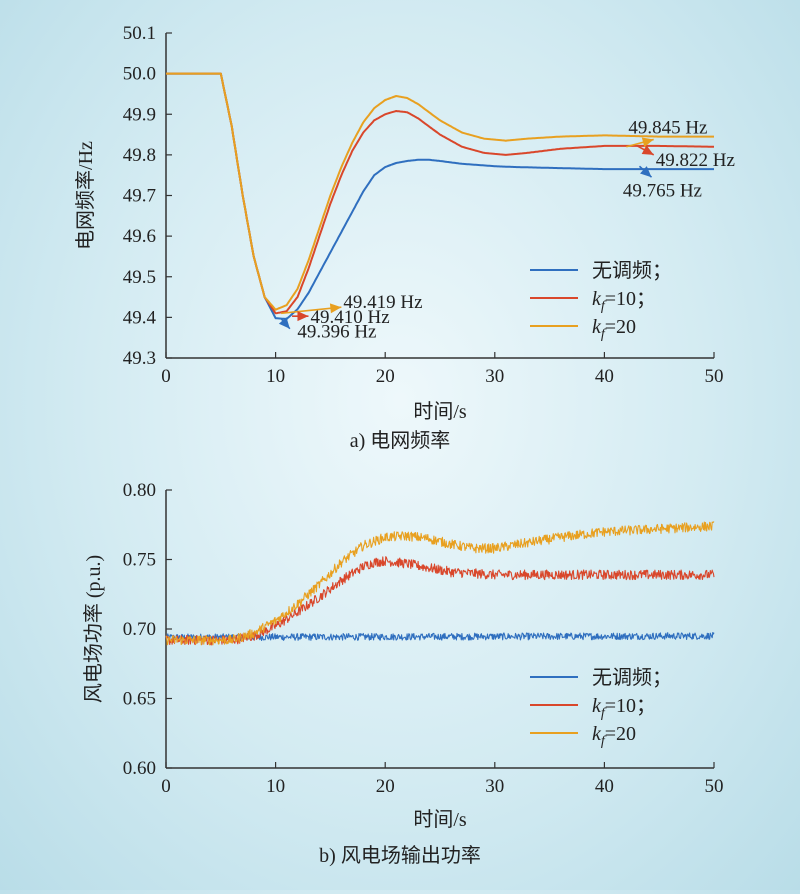  What do you see at coordinates (349, 317) in the screenshot?
I see `annotation-label: 49.410 Hz` at bounding box center [349, 317].